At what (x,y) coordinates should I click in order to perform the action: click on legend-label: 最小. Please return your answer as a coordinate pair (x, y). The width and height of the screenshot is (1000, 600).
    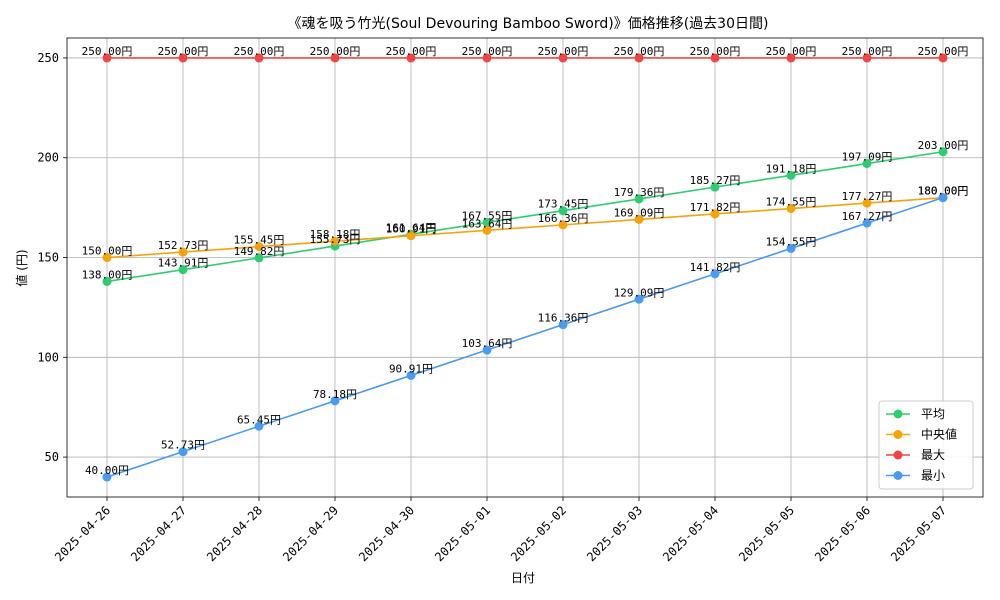
    Looking at the image, I should click on (933, 476).